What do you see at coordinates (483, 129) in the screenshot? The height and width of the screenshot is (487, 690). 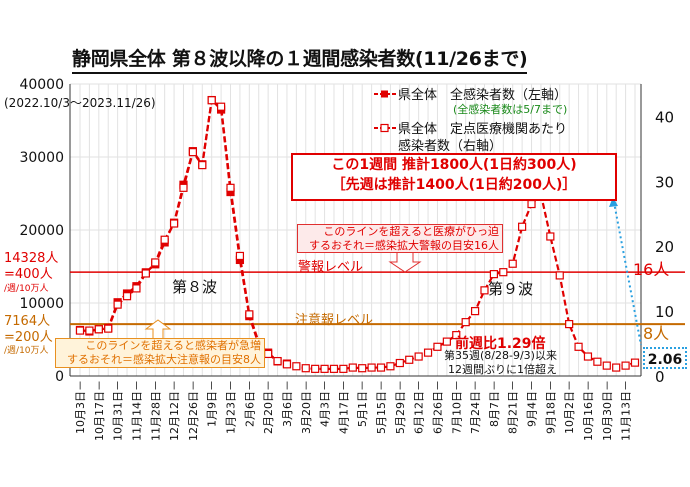 I see `legend-item-sentinel-line1: 県全体 定点医療機関あたり` at bounding box center [483, 129].